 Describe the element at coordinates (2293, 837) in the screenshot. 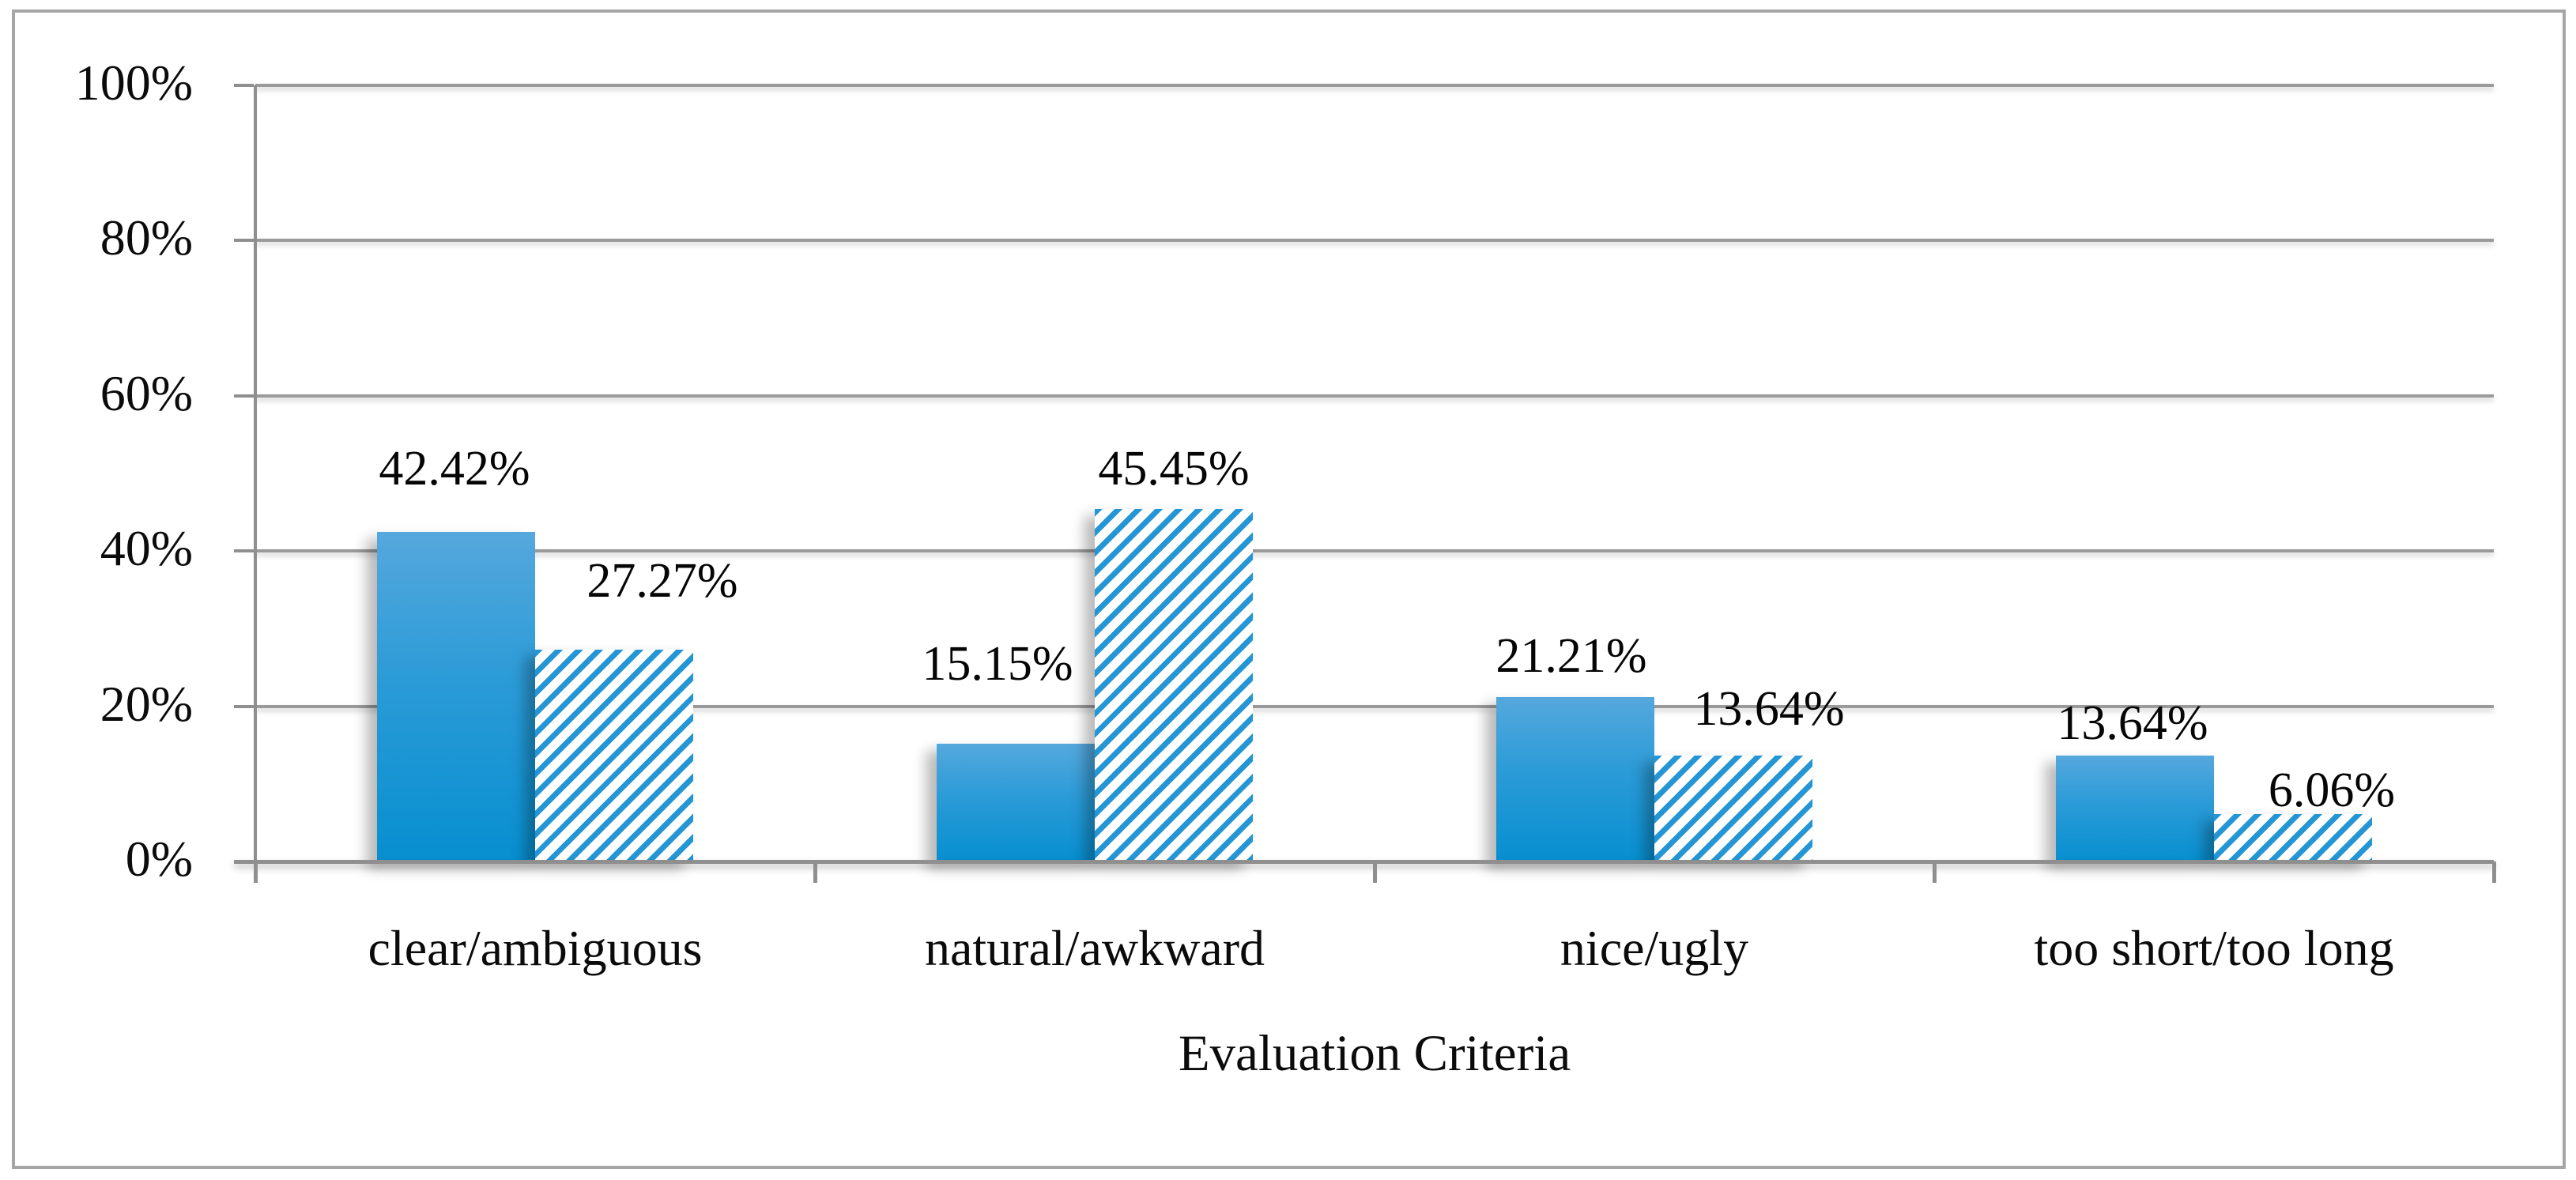

I see `hatched-bar-too short/too long` at that location.